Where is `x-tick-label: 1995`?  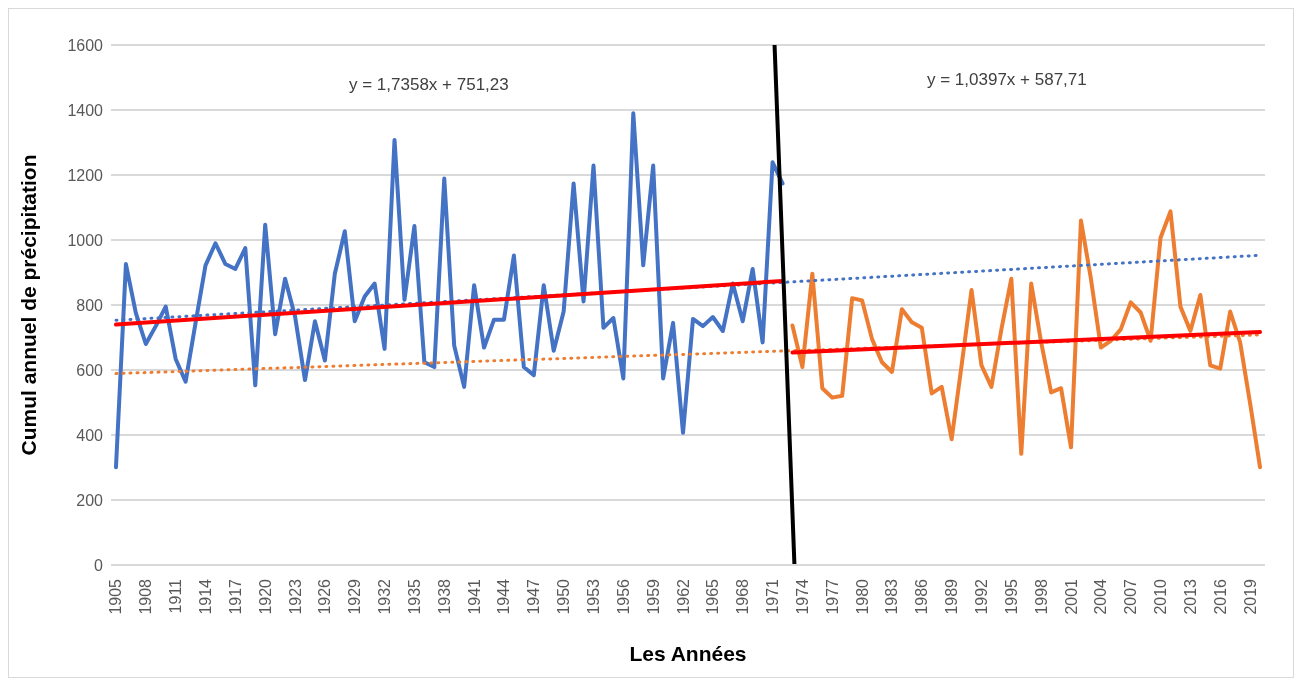
x-tick-label: 1995 is located at coordinates (1011, 596).